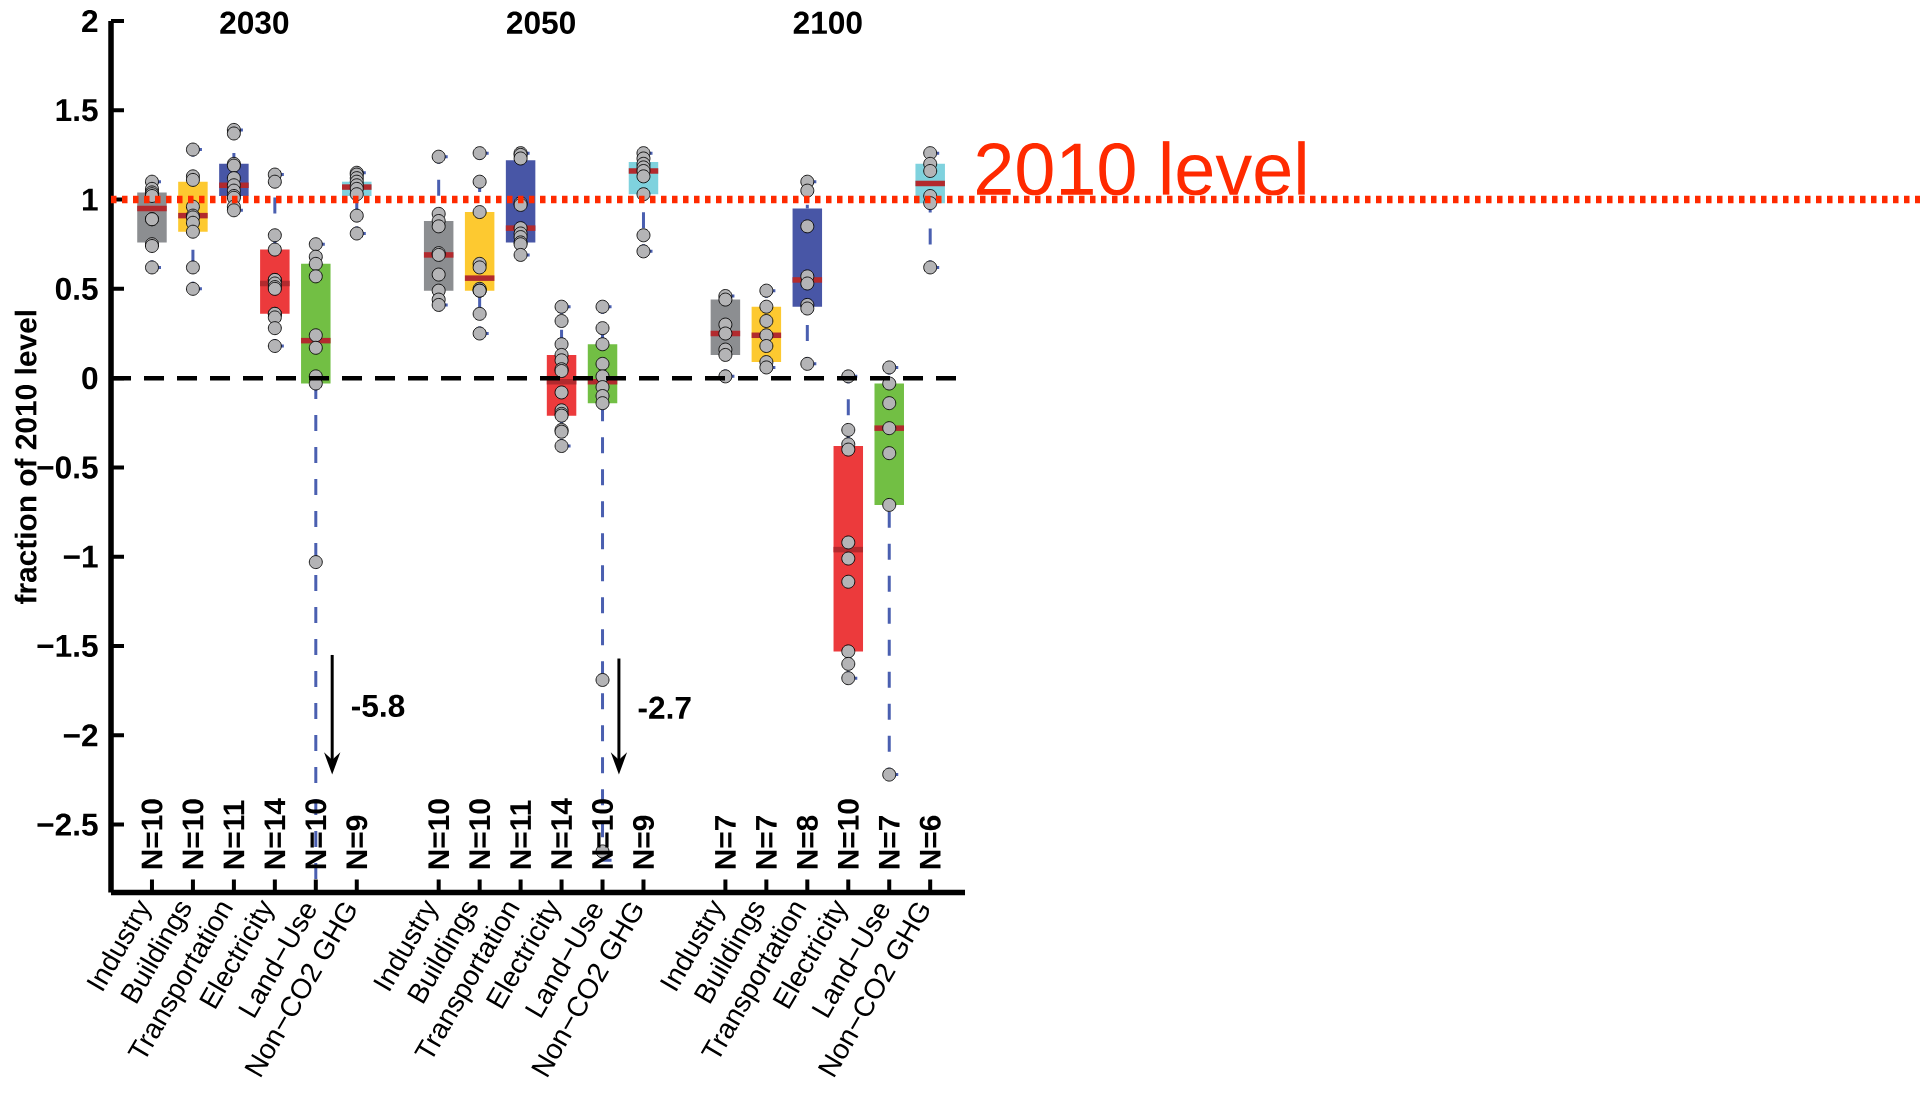  What do you see at coordinates (254, 22) in the screenshot?
I see `annotation: 2030` at bounding box center [254, 22].